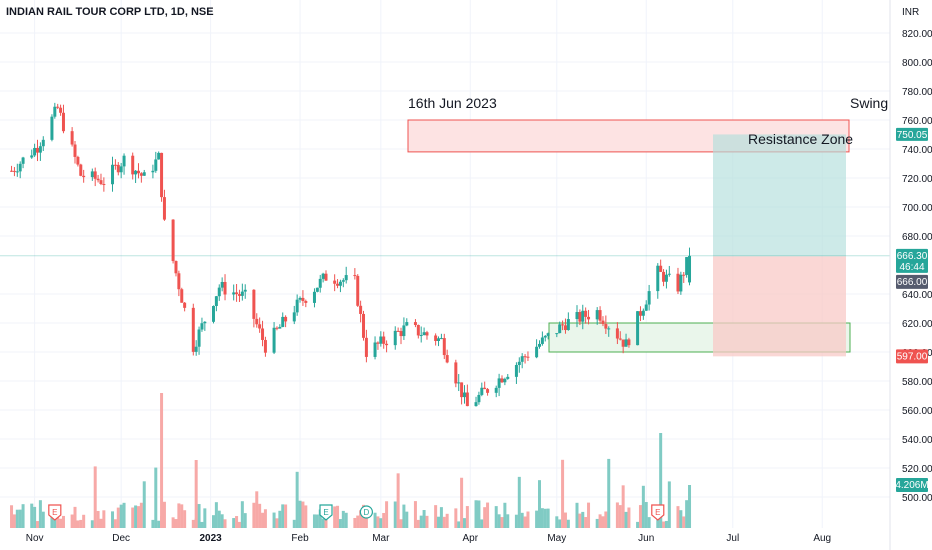 This screenshot has height=550, width=932. What do you see at coordinates (917, 295) in the screenshot?
I see `price-tick-label: 640.00` at bounding box center [917, 295].